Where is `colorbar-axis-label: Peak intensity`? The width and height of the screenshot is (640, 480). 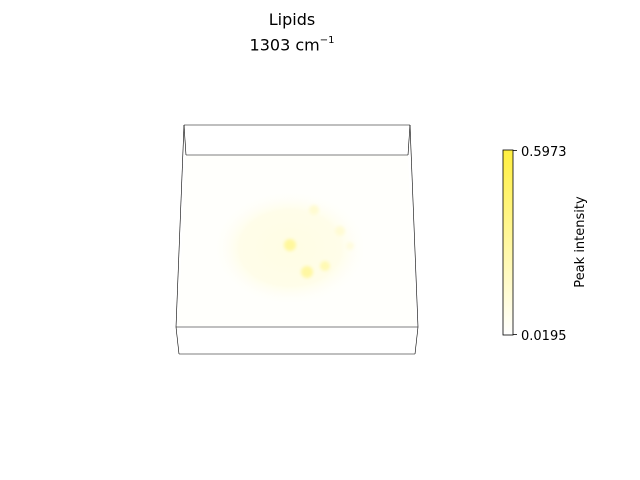 colorbar-axis-label: Peak intensity is located at coordinates (580, 242).